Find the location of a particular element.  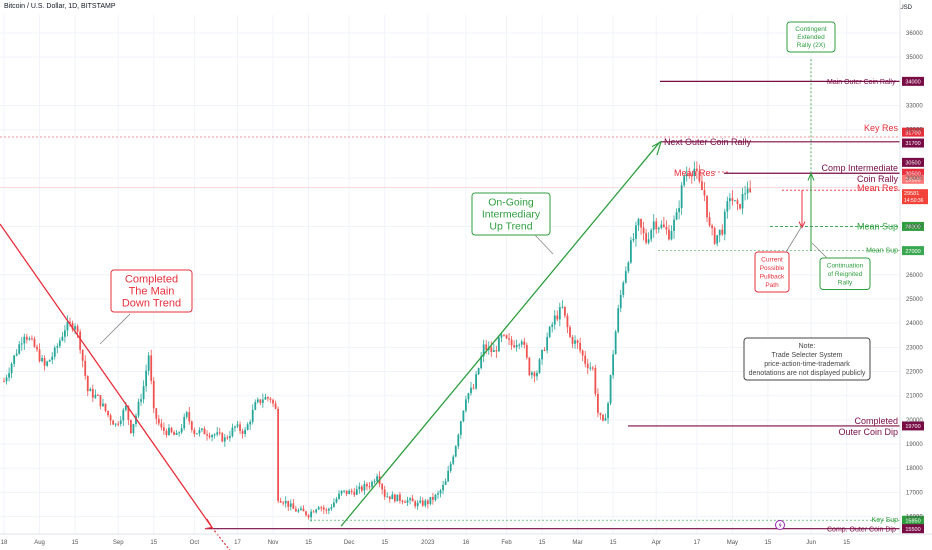

key-res-badge is located at coordinates (913, 132).